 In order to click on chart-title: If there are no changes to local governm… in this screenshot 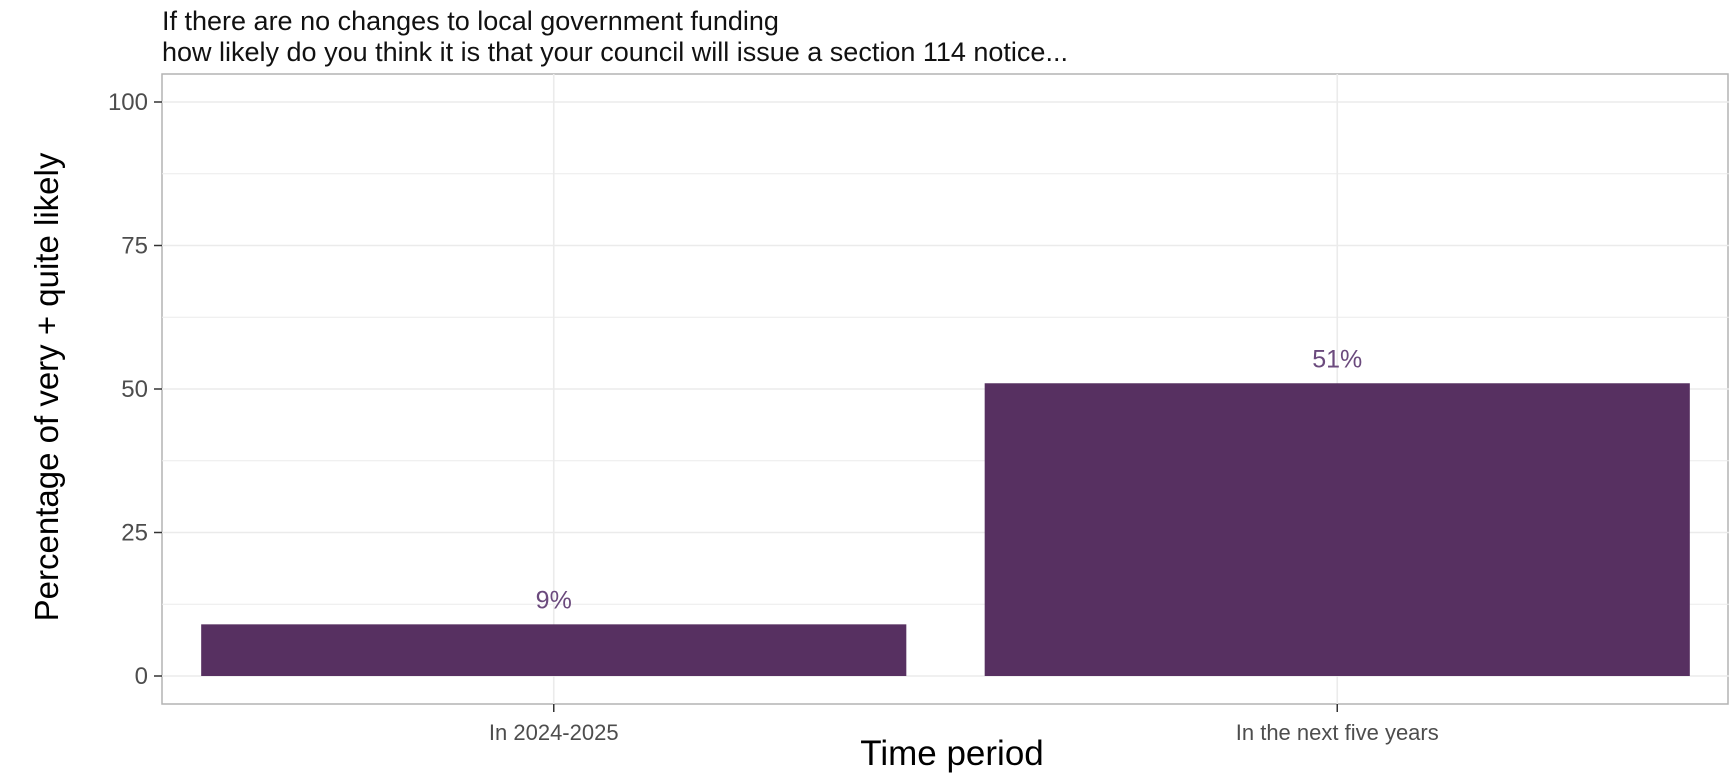, I will do `click(615, 36)`.